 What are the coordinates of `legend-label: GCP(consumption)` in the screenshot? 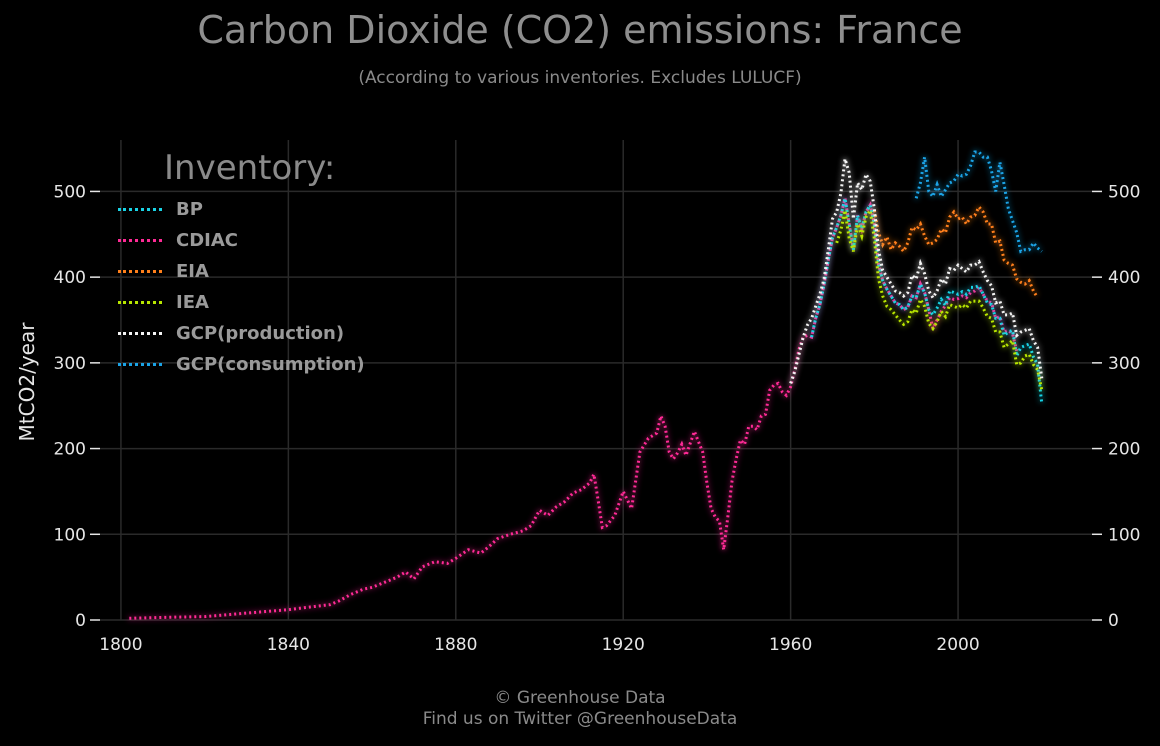 It's located at (270, 364).